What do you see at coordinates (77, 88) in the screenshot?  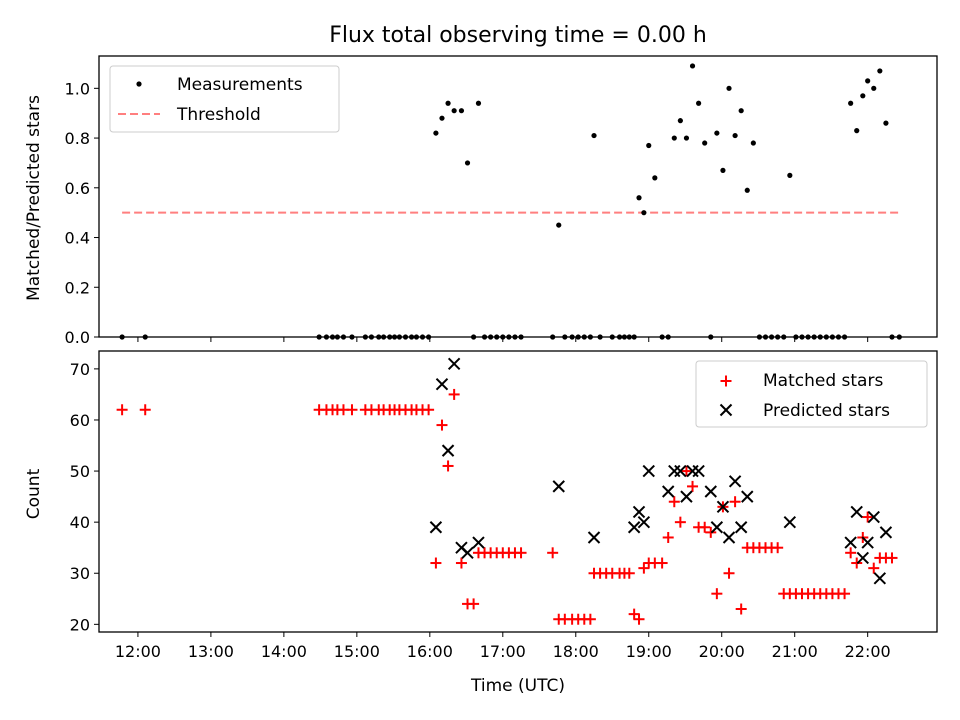 I see `top-y-tick-label: 1.0` at bounding box center [77, 88].